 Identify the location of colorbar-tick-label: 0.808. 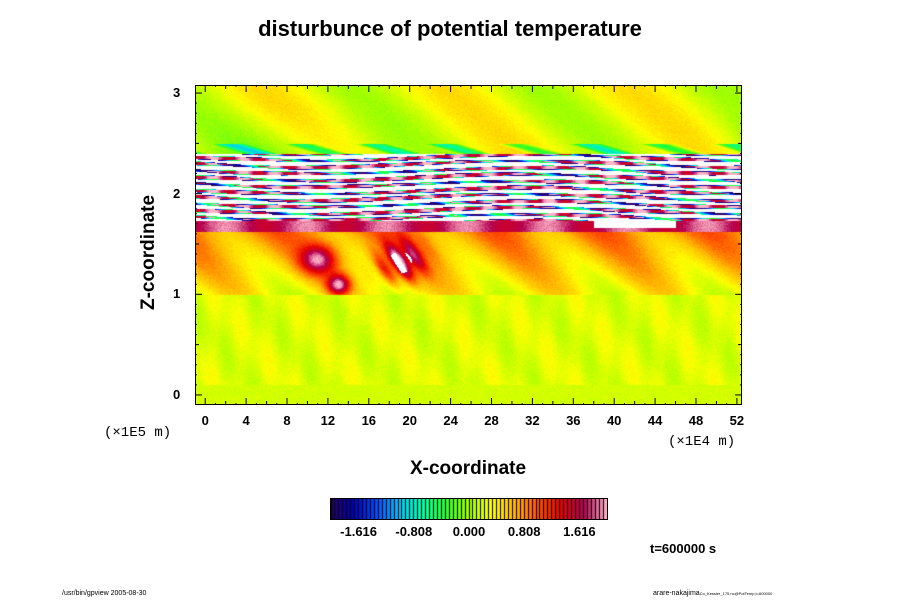
(524, 531).